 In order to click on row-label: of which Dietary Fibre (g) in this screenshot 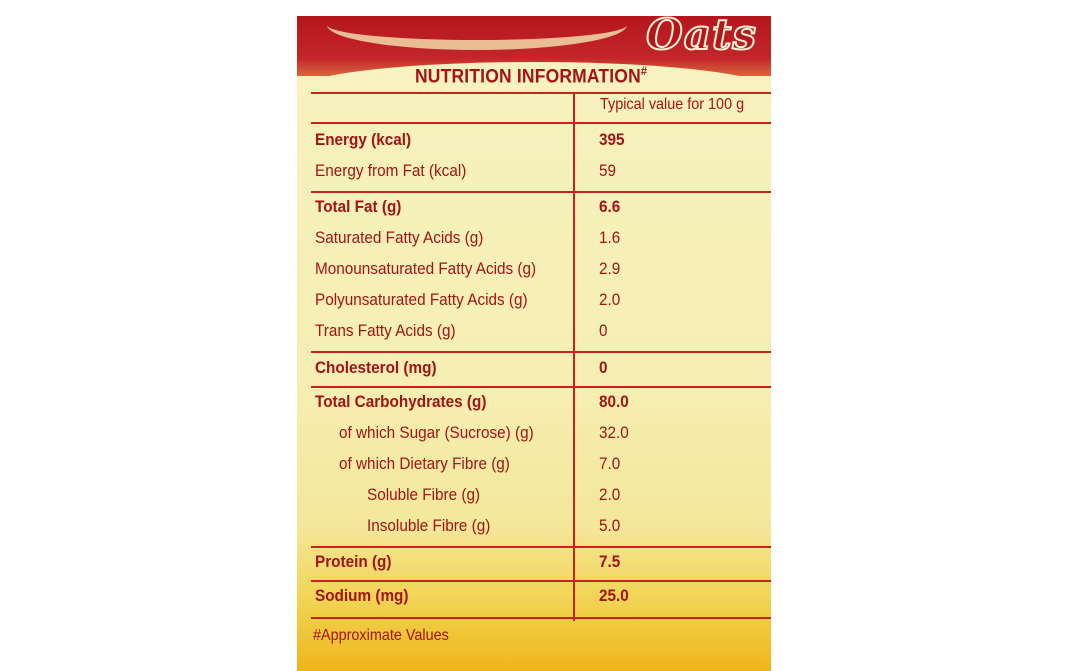, I will do `click(424, 463)`.